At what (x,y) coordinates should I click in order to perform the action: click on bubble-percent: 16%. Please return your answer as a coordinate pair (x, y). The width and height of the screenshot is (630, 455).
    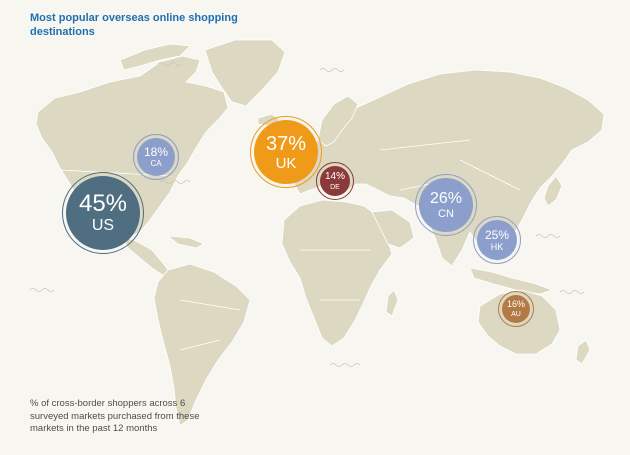
    Looking at the image, I should click on (515, 304).